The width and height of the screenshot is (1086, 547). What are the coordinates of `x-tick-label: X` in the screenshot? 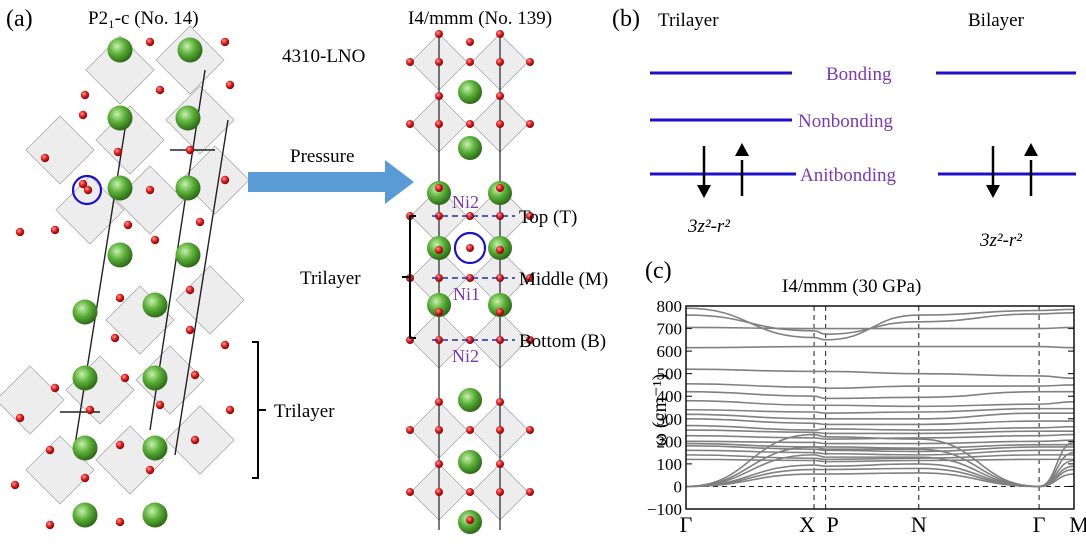 It's located at (807, 524).